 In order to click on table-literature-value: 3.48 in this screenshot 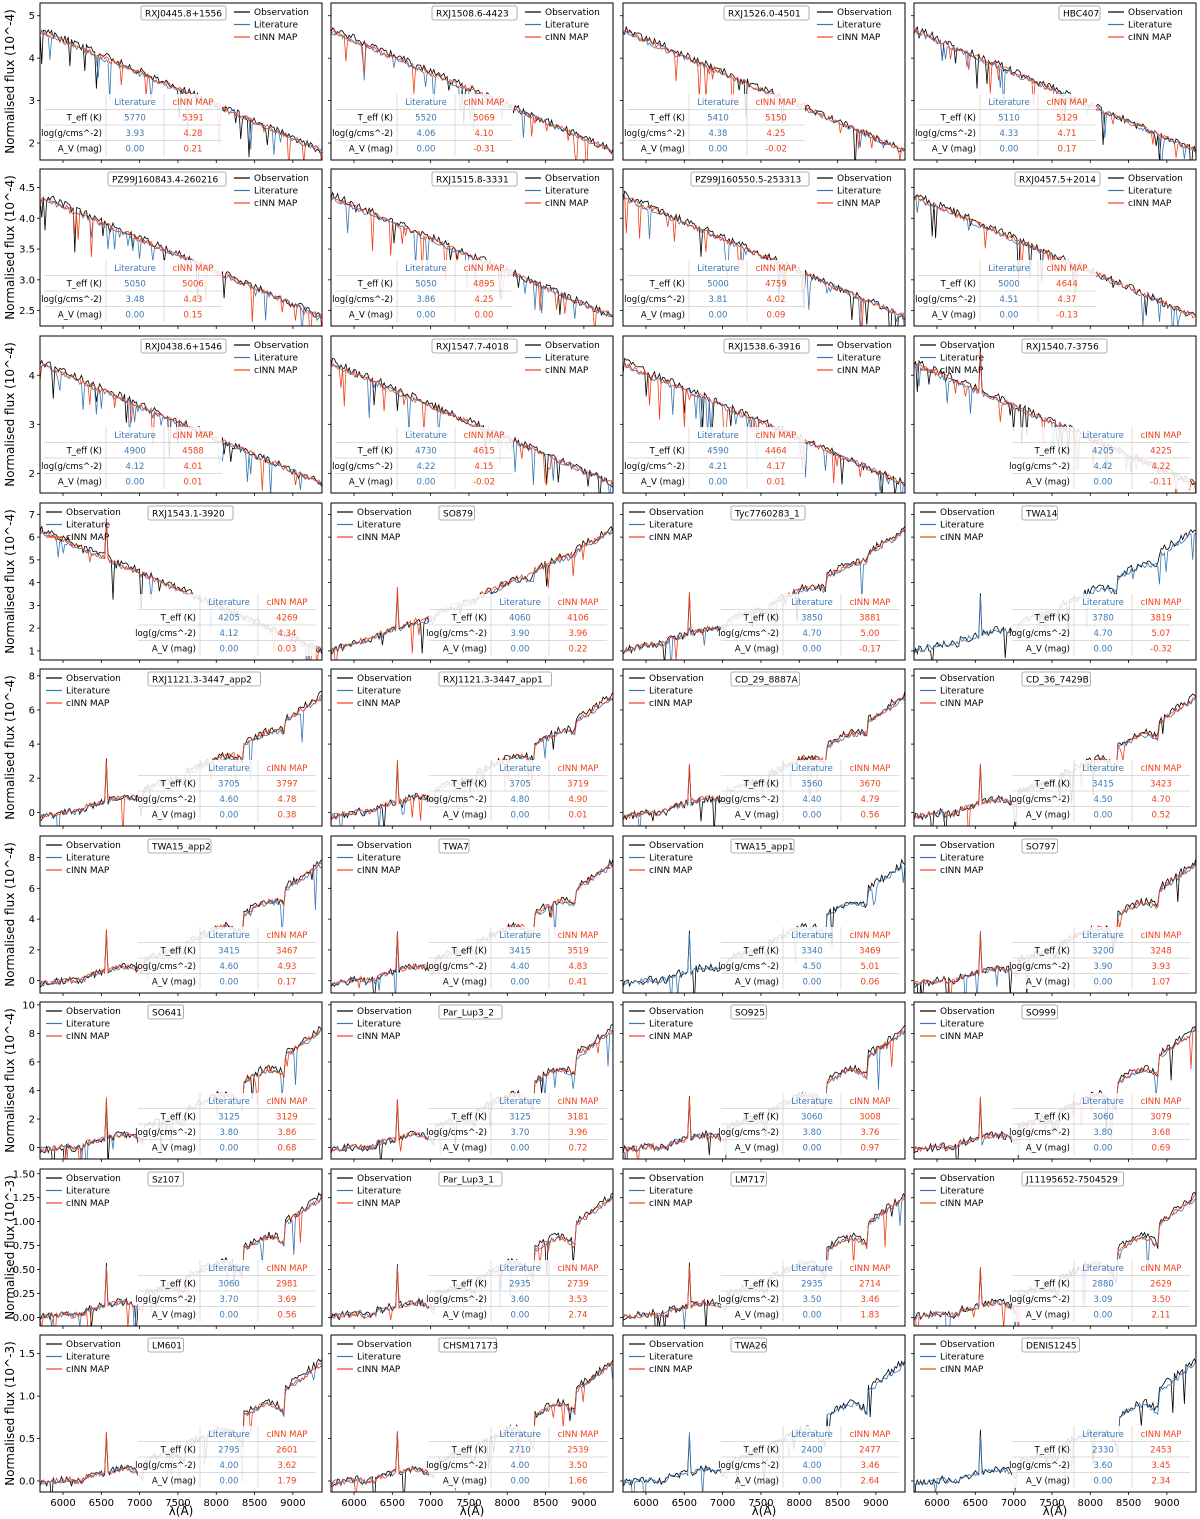, I will do `click(135, 300)`.